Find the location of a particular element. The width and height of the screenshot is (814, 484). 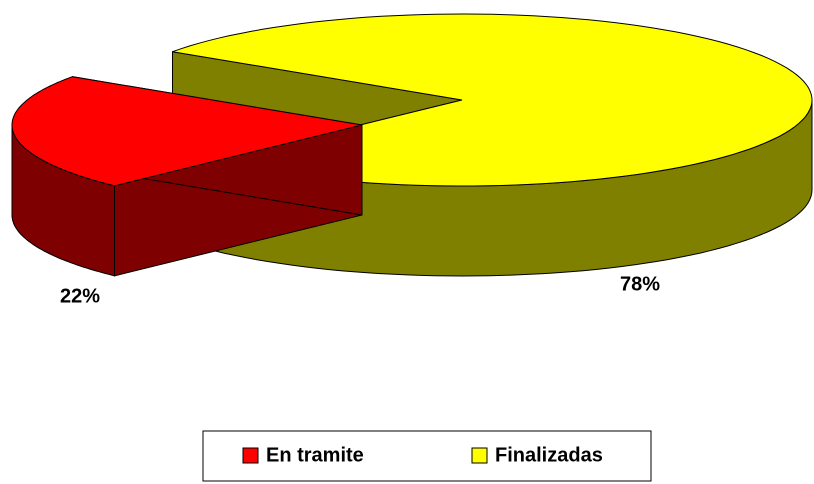

data-label: 78% is located at coordinates (640, 284).